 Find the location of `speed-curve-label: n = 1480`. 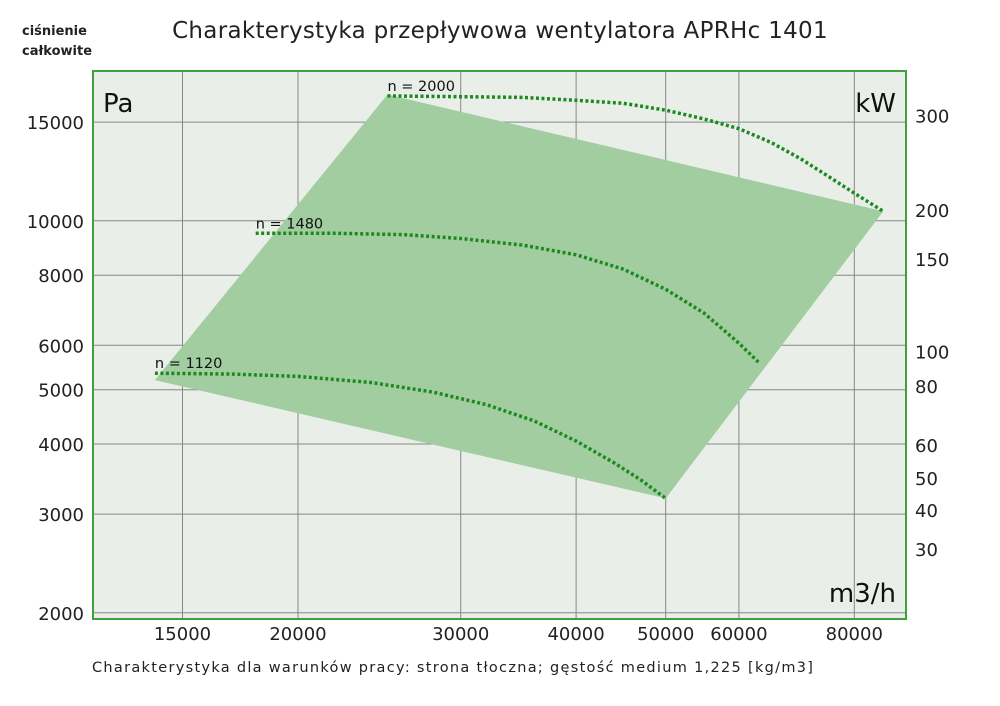

speed-curve-label: n = 1480 is located at coordinates (289, 224).